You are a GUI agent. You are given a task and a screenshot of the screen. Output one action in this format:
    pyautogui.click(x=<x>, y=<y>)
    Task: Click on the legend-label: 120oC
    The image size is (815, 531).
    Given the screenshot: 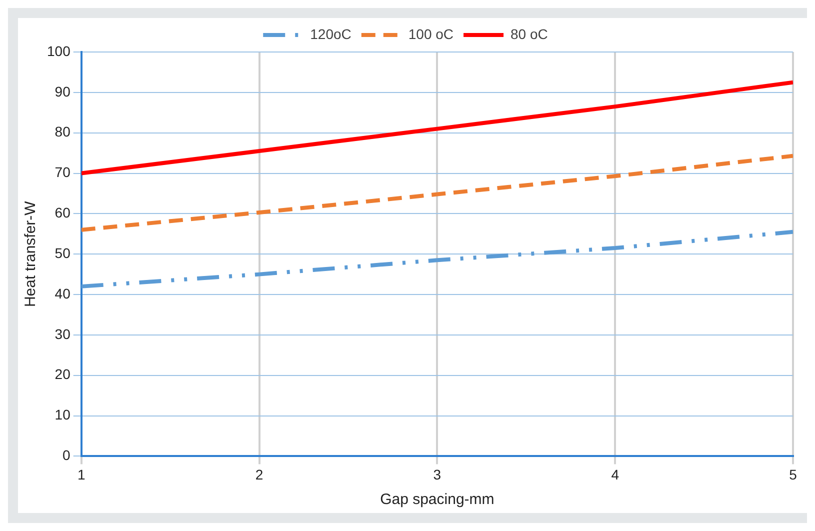 What is the action you would take?
    pyautogui.click(x=331, y=34)
    